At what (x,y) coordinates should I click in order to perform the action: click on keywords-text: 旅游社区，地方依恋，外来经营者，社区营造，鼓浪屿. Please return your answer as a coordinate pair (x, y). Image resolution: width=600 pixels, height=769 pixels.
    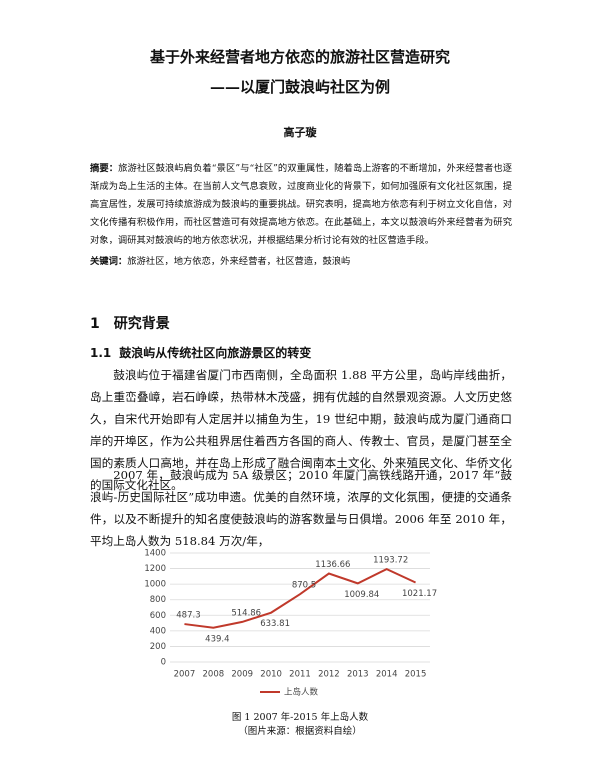
    Looking at the image, I should click on (239, 261).